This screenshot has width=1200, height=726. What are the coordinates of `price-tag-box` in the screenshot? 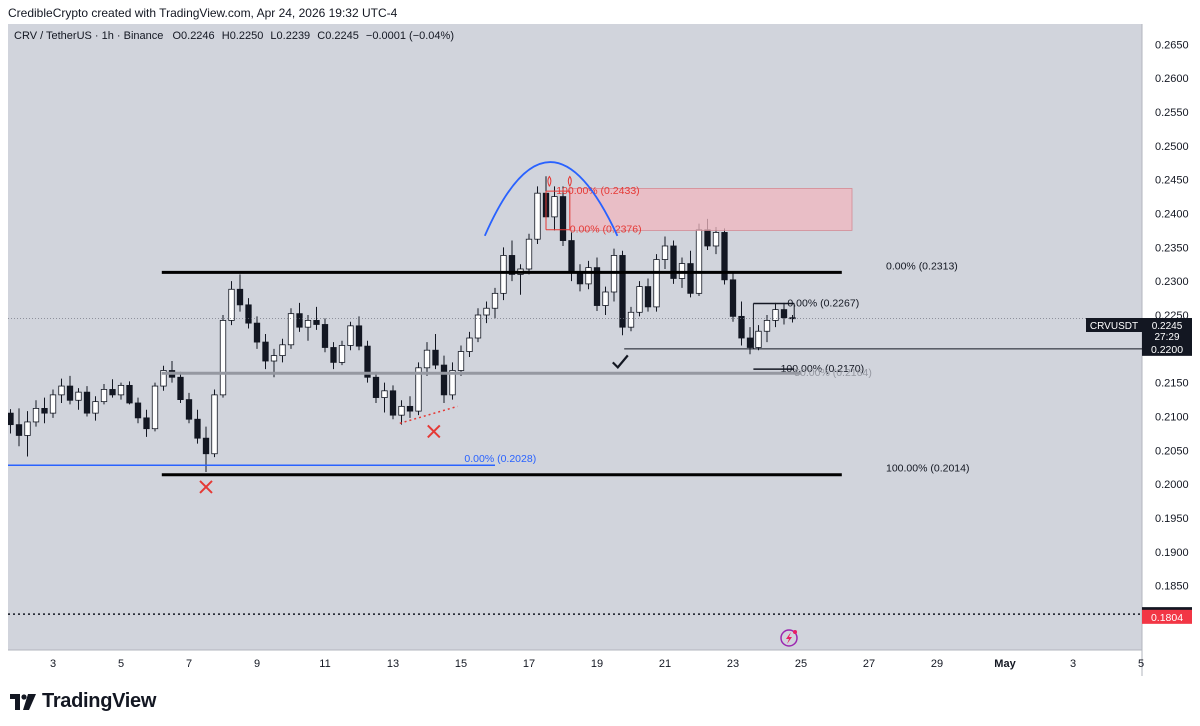 It's located at (1167, 331).